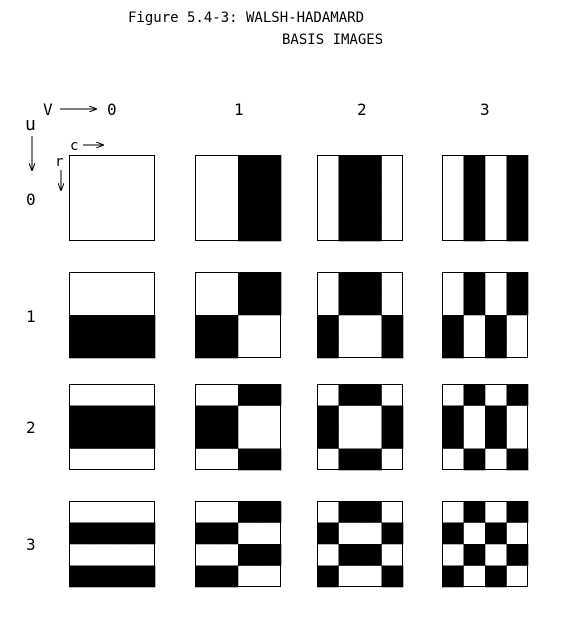  What do you see at coordinates (31, 544) in the screenshot?
I see `row-label-3: 3` at bounding box center [31, 544].